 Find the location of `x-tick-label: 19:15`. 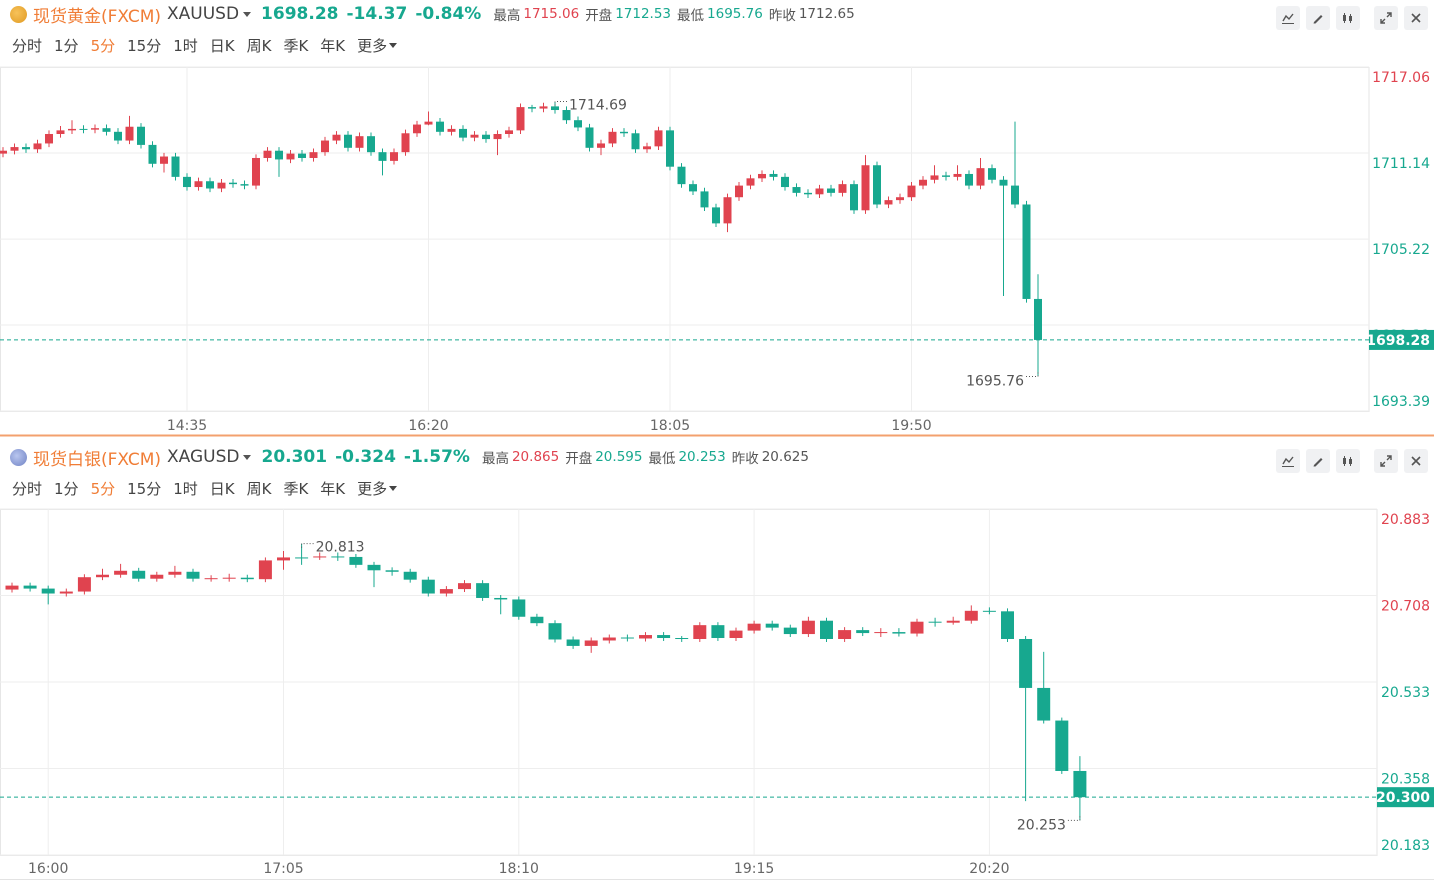

x-tick-label: 19:15 is located at coordinates (754, 869).